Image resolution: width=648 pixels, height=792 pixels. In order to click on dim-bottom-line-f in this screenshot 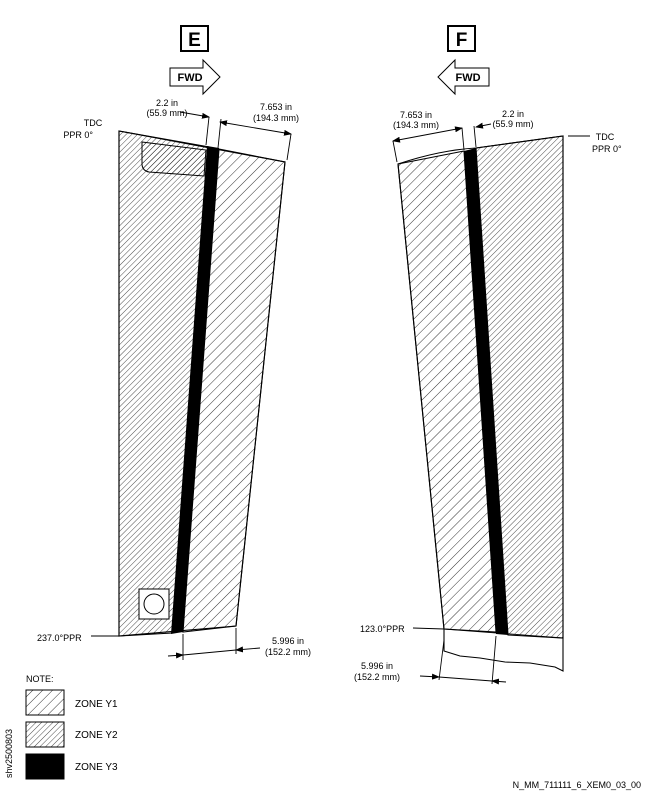, I will do `click(465, 679)`.